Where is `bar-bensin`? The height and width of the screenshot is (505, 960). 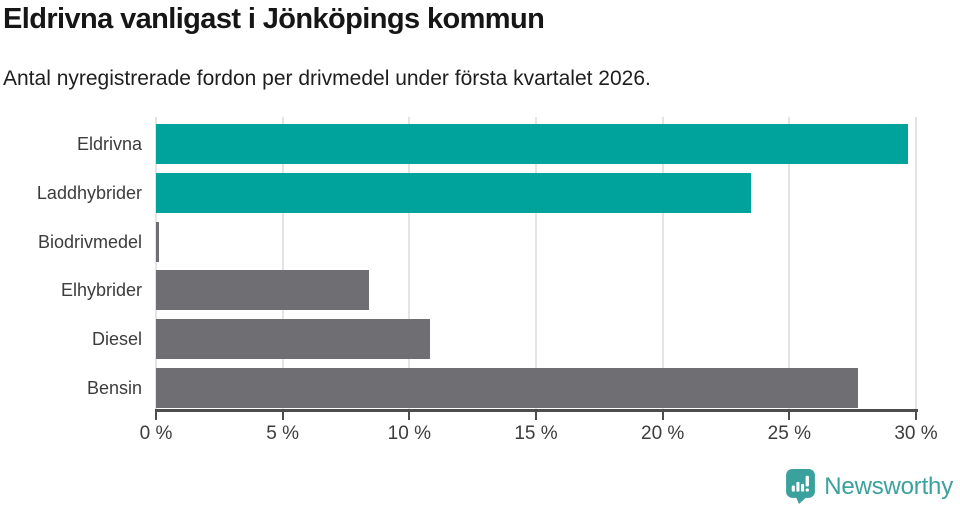
bar-bensin is located at coordinates (507, 387).